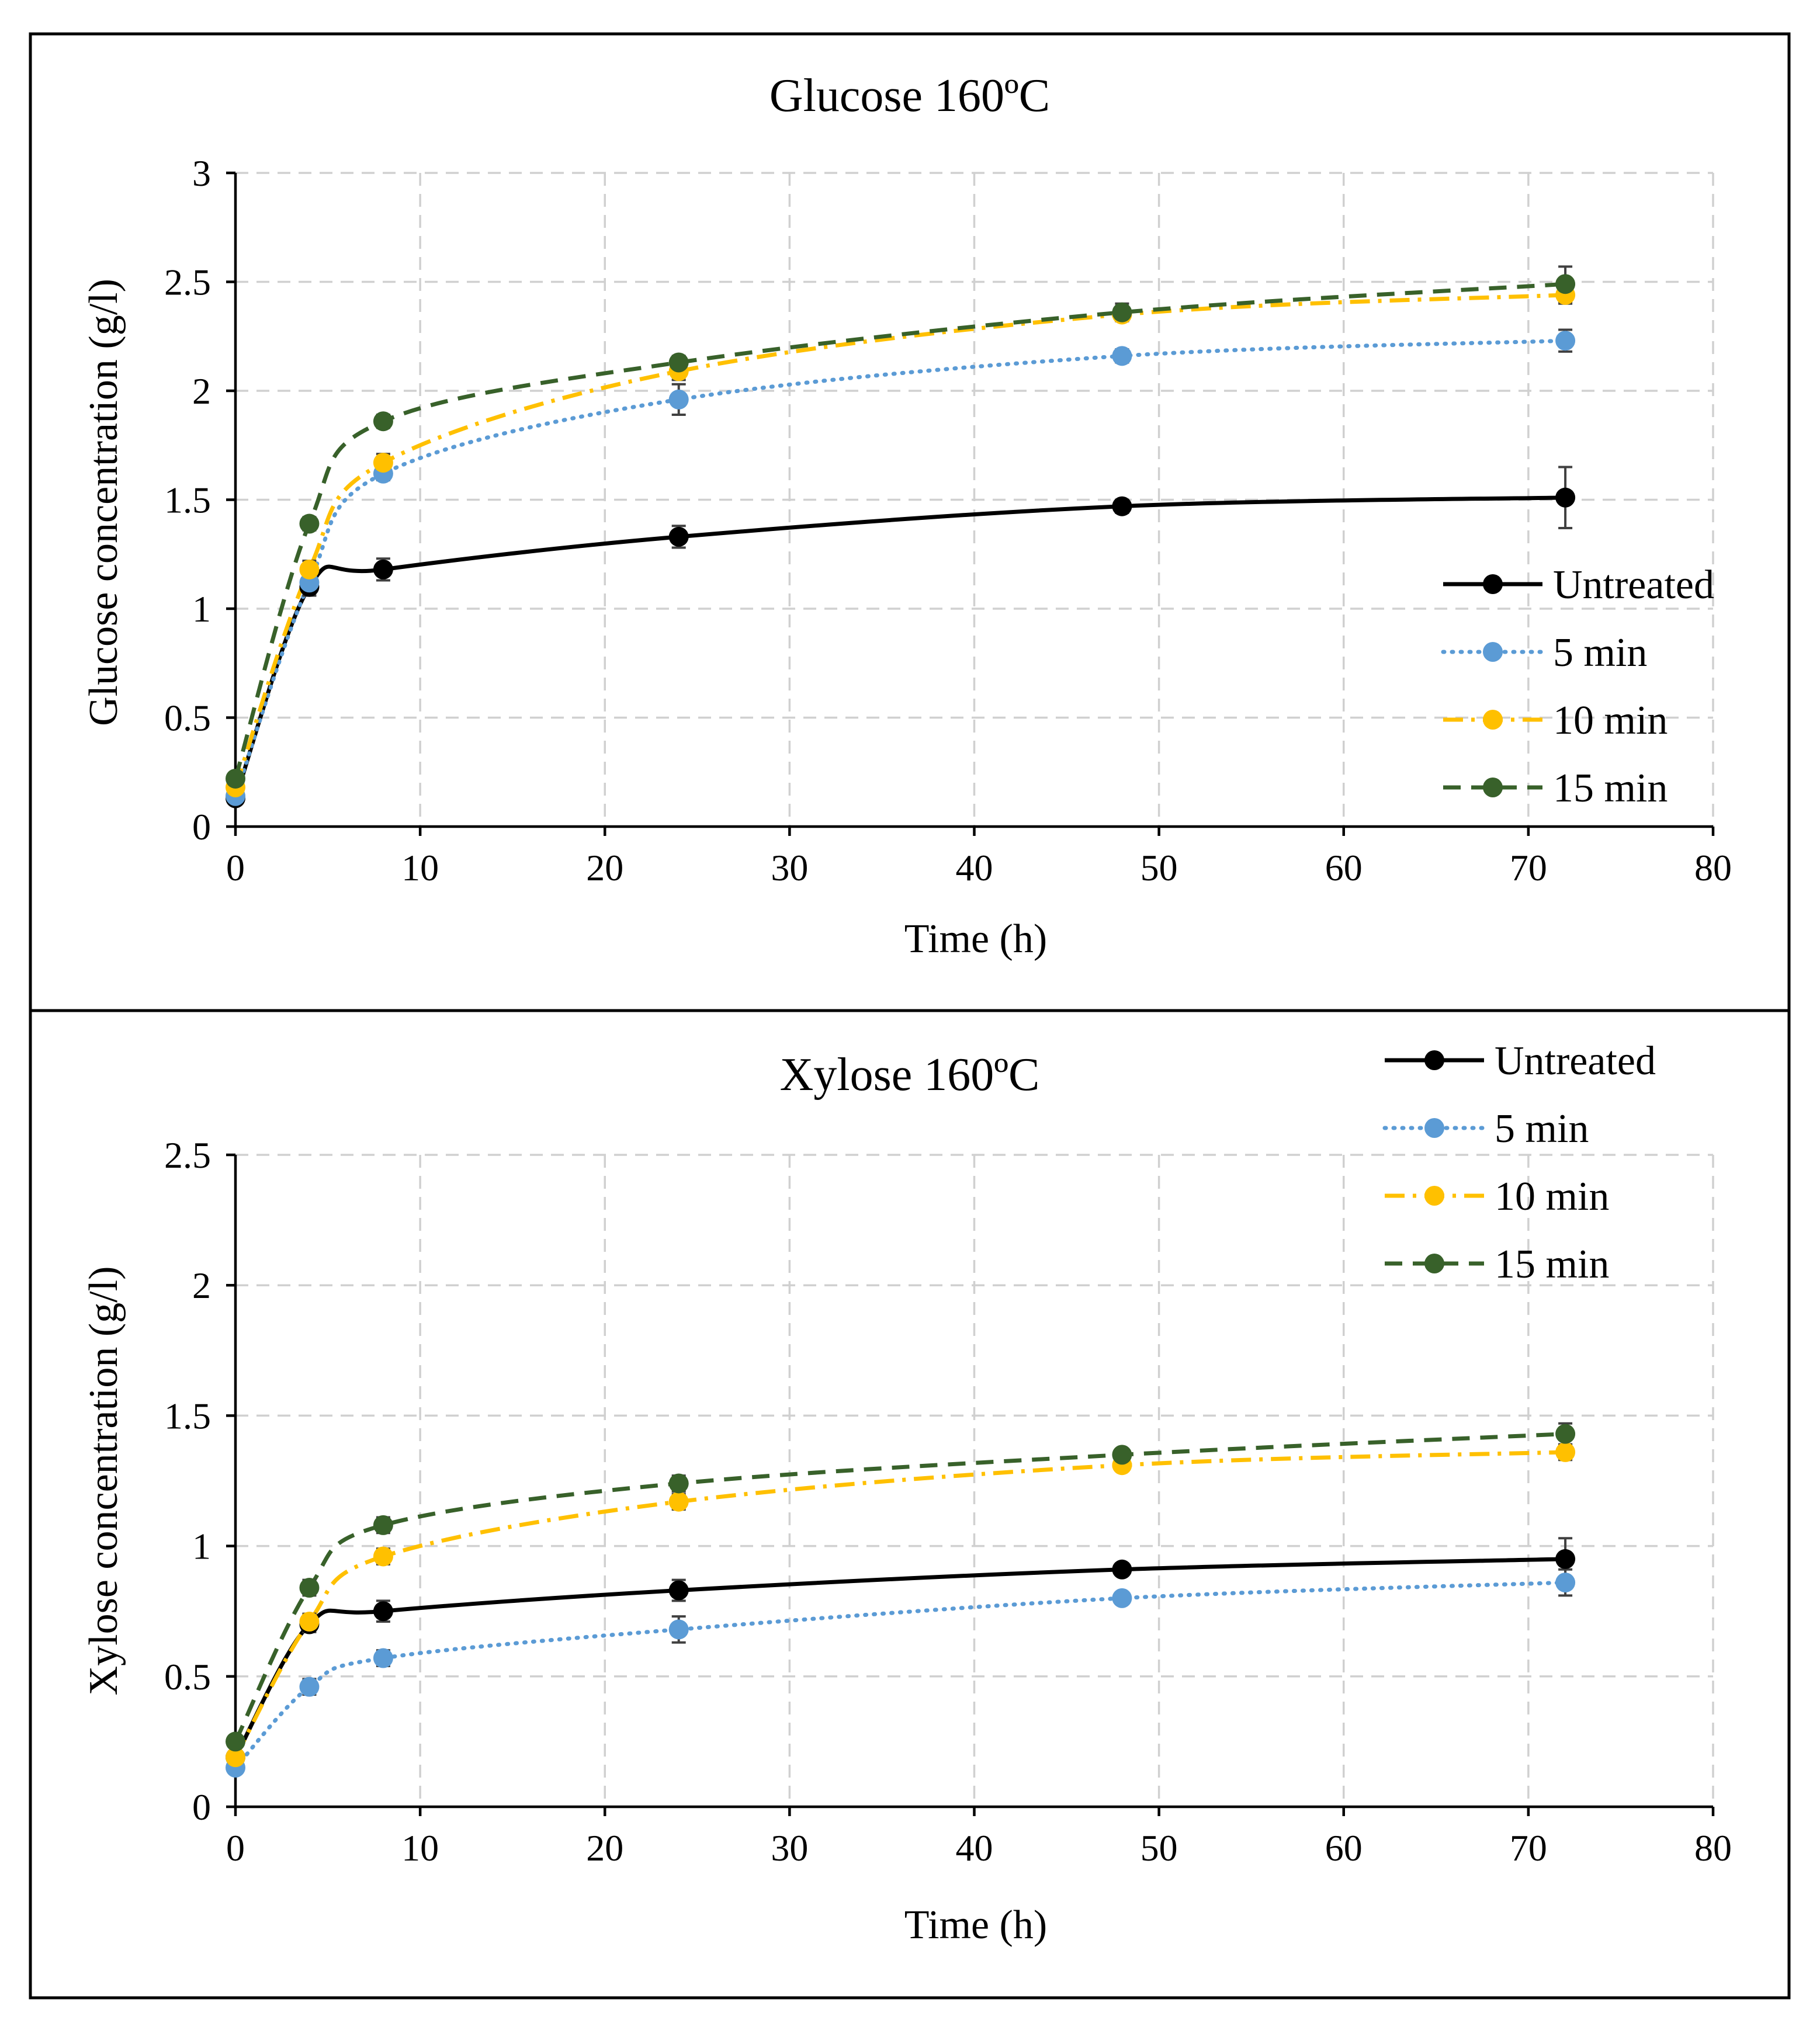  What do you see at coordinates (201, 1285) in the screenshot?
I see `xylose-y-tick-label: 2` at bounding box center [201, 1285].